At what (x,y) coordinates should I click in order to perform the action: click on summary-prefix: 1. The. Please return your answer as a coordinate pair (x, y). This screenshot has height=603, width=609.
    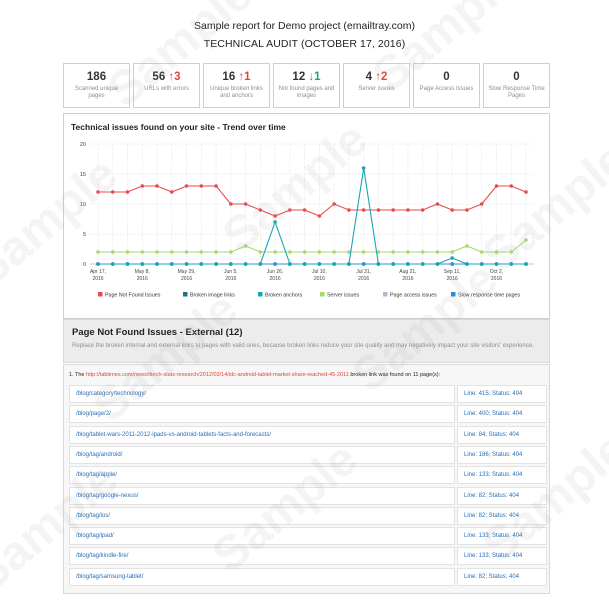
    Looking at the image, I should click on (77, 375).